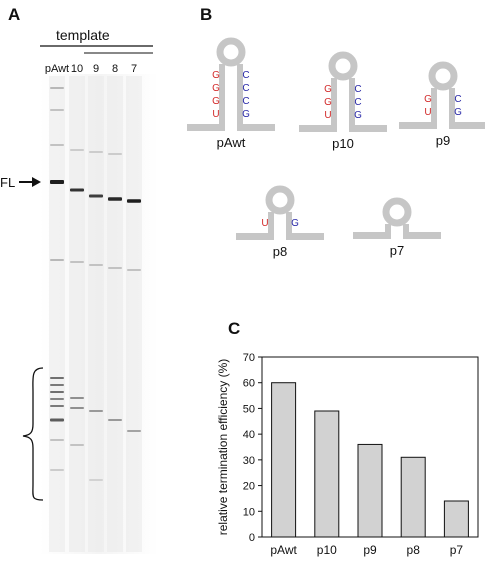 This screenshot has width=485, height=563. What do you see at coordinates (33, 434) in the screenshot?
I see `curly-brace-icon` at bounding box center [33, 434].